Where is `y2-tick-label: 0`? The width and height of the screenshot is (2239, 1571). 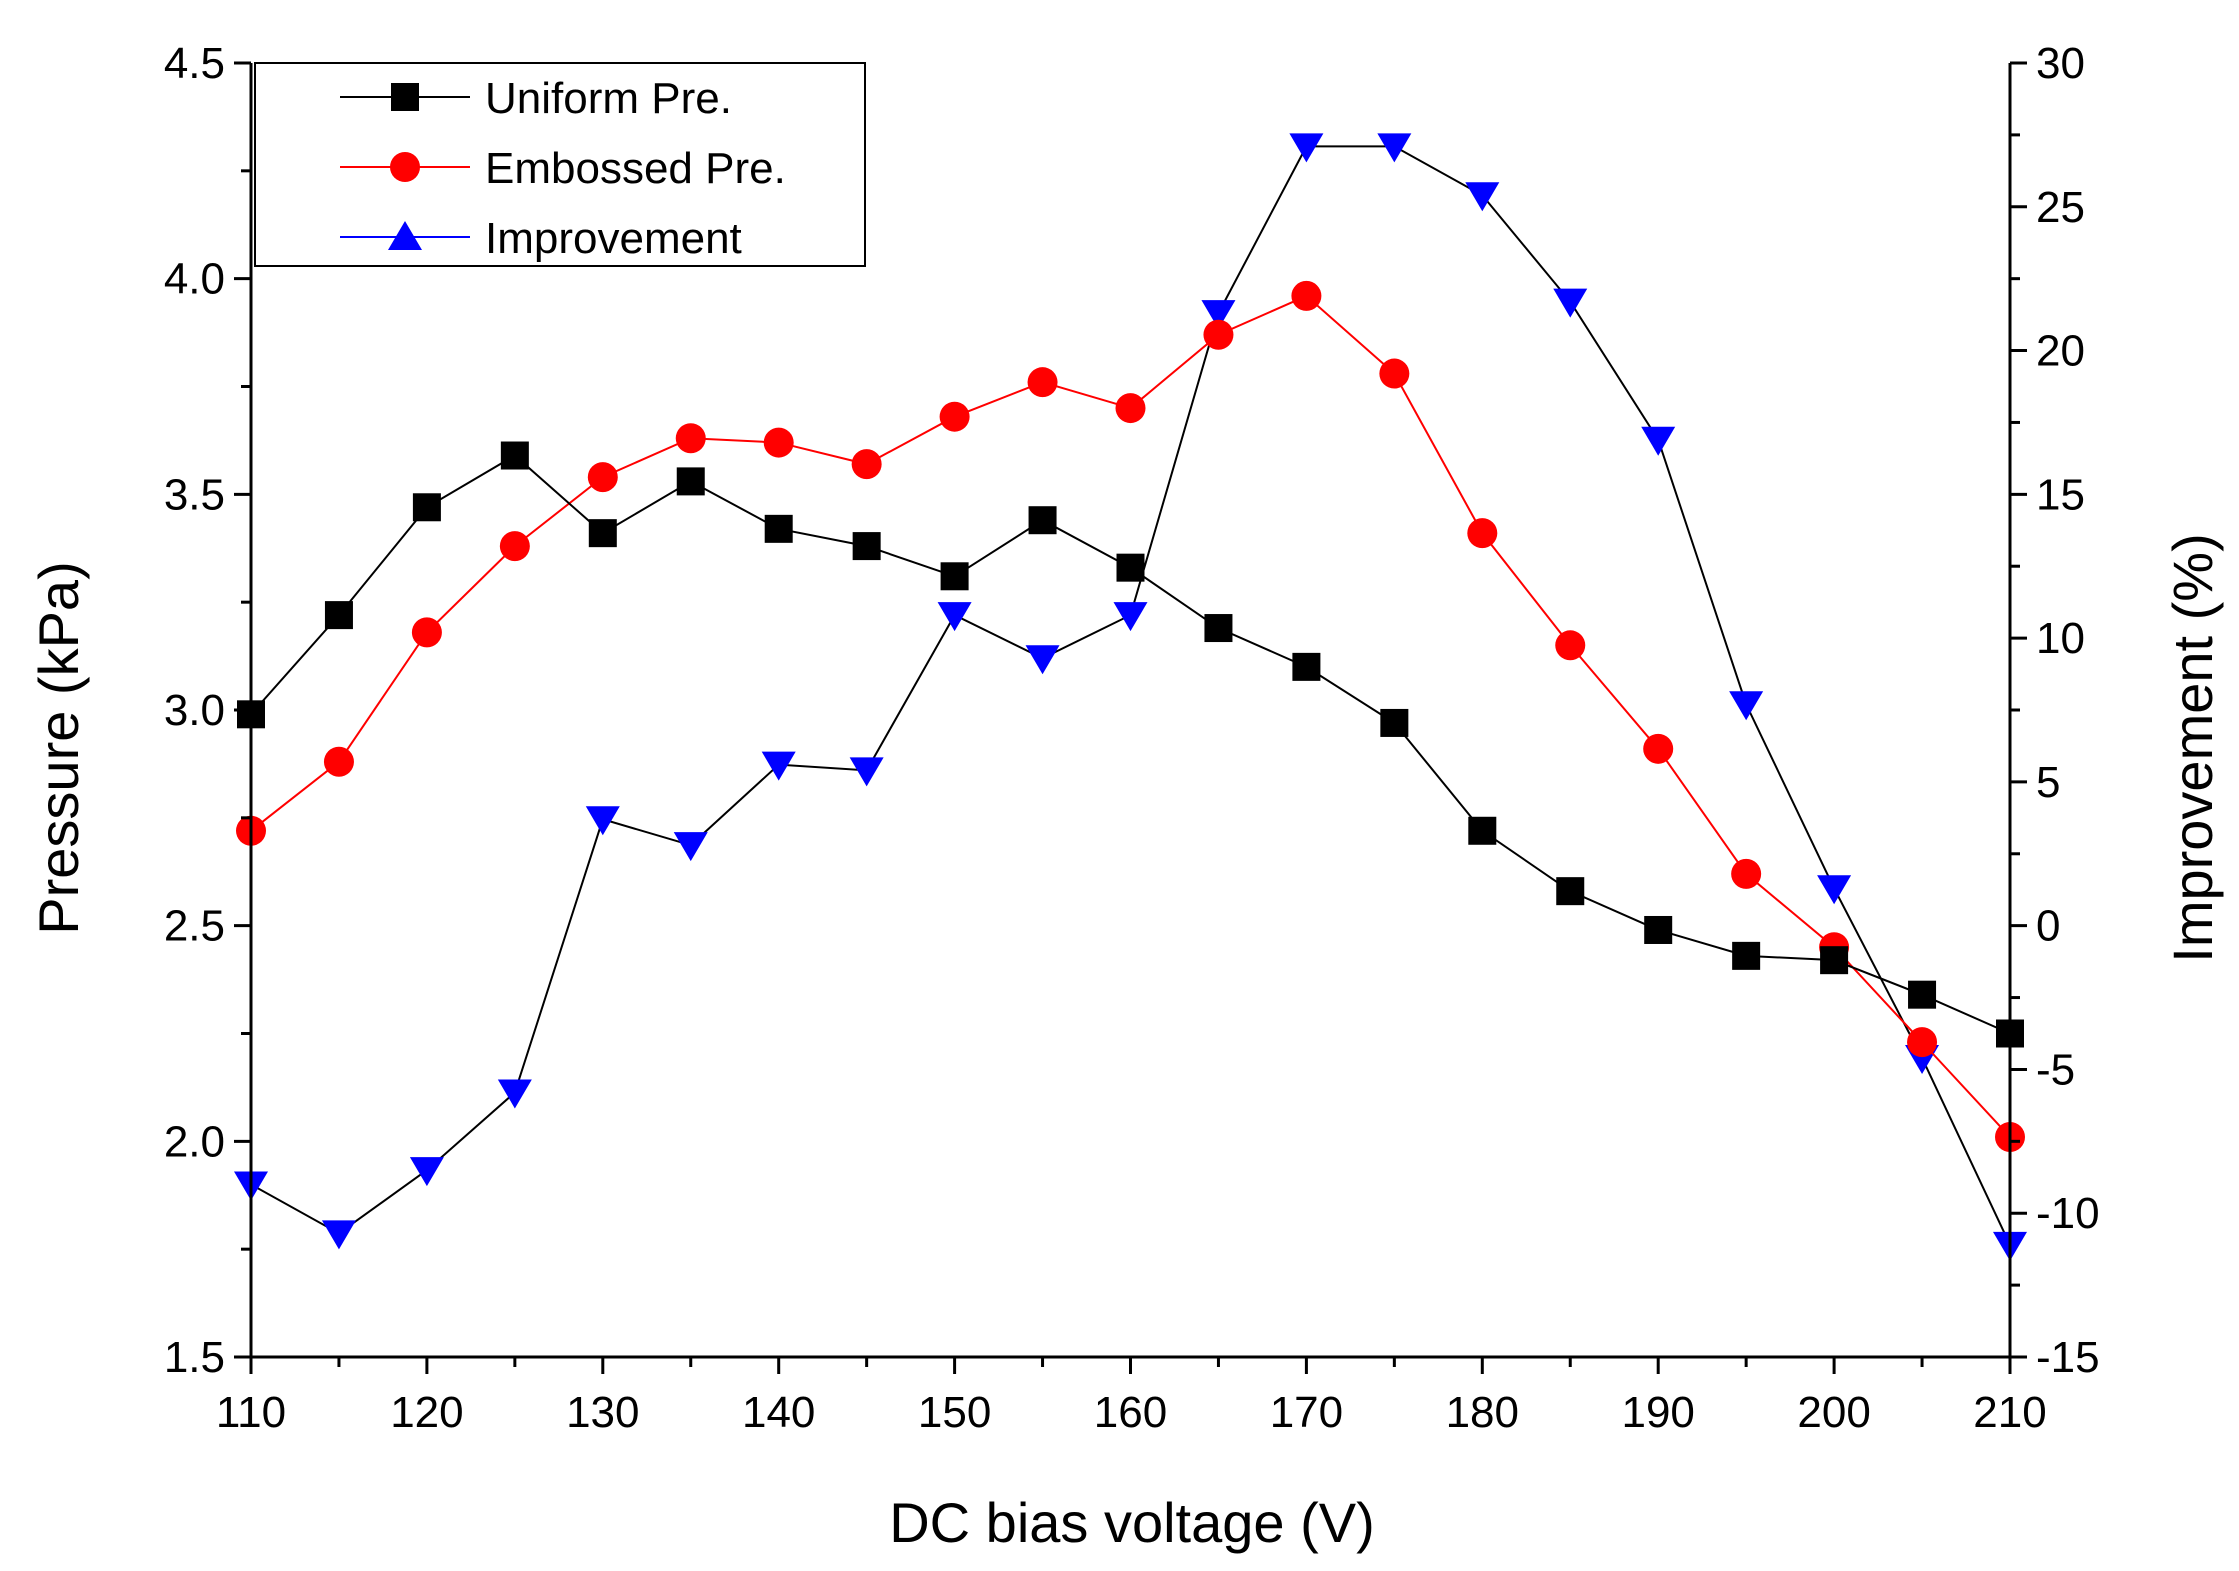
y2-tick-label: 0 is located at coordinates (2048, 926).